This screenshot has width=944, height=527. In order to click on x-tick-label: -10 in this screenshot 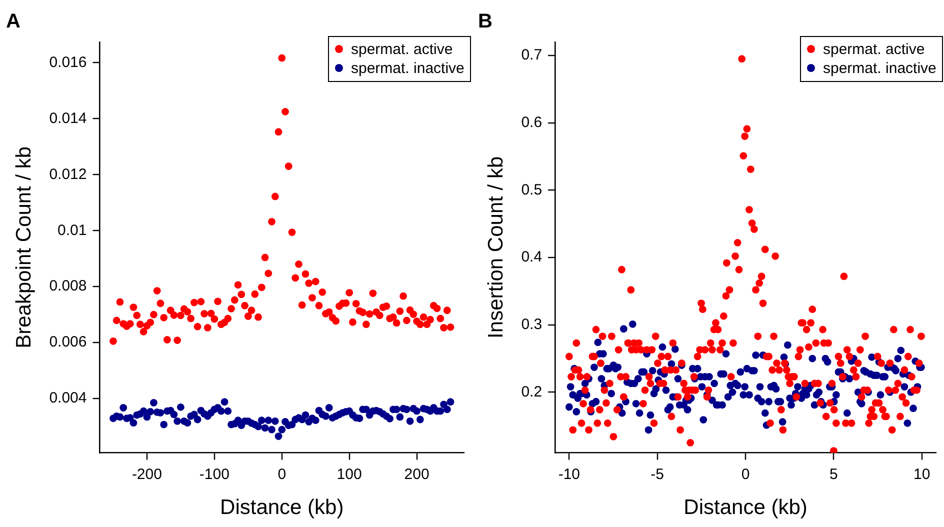, I will do `click(569, 474)`.